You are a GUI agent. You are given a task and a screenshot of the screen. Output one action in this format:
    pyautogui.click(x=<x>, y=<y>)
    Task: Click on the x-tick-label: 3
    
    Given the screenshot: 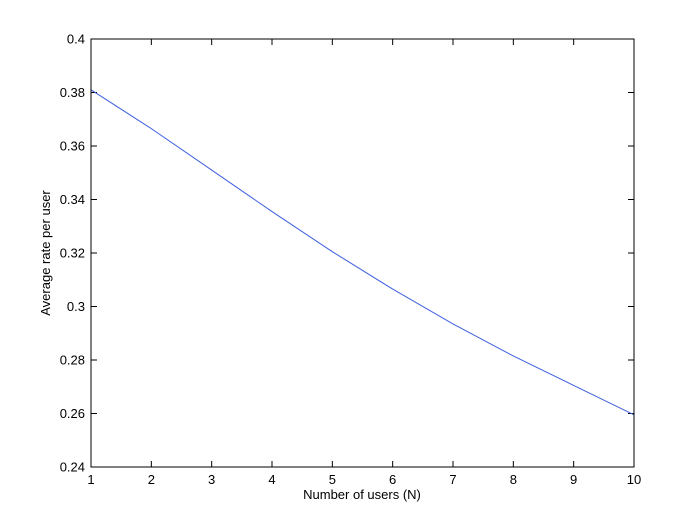 What is the action you would take?
    pyautogui.click(x=211, y=479)
    